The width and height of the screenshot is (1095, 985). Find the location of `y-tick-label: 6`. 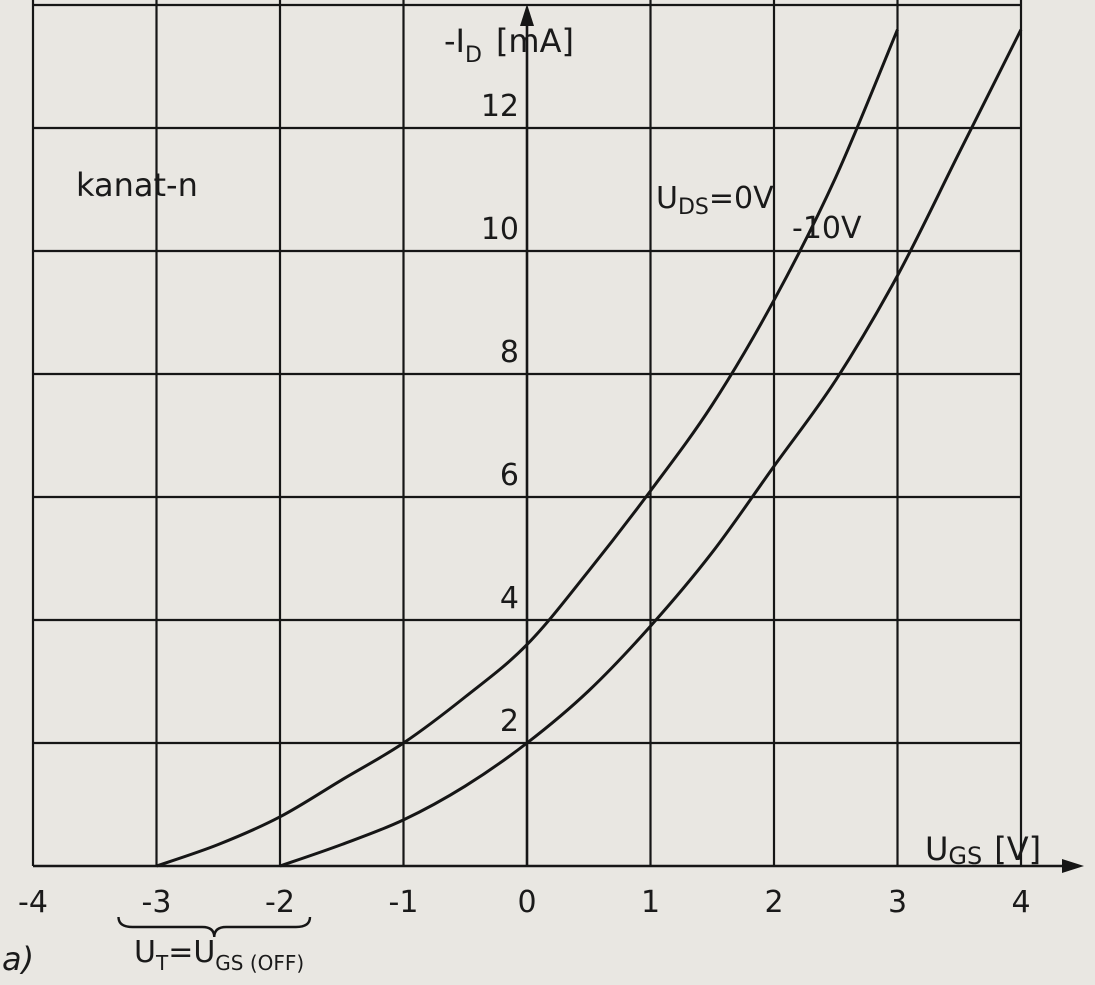

y-tick-label: 6 is located at coordinates (509, 475).